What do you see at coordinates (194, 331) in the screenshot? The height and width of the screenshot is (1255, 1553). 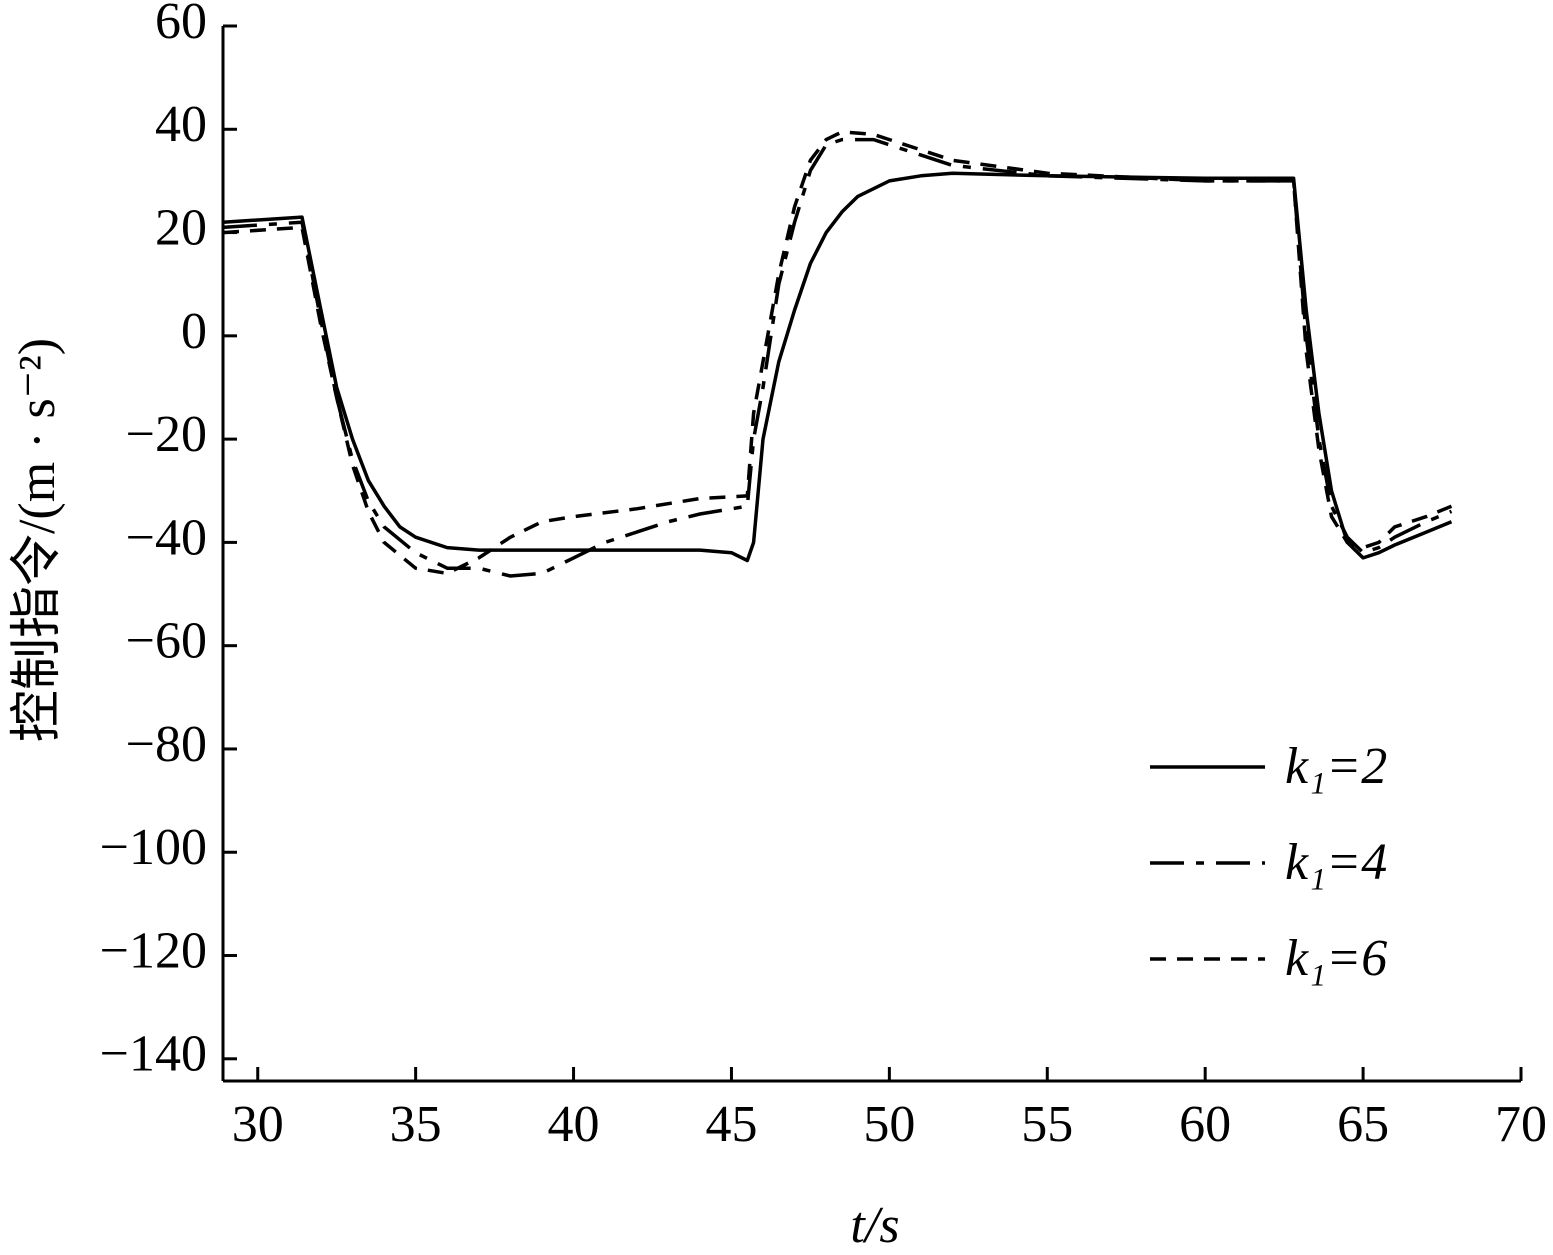 I see `y-tick-label: 0` at bounding box center [194, 331].